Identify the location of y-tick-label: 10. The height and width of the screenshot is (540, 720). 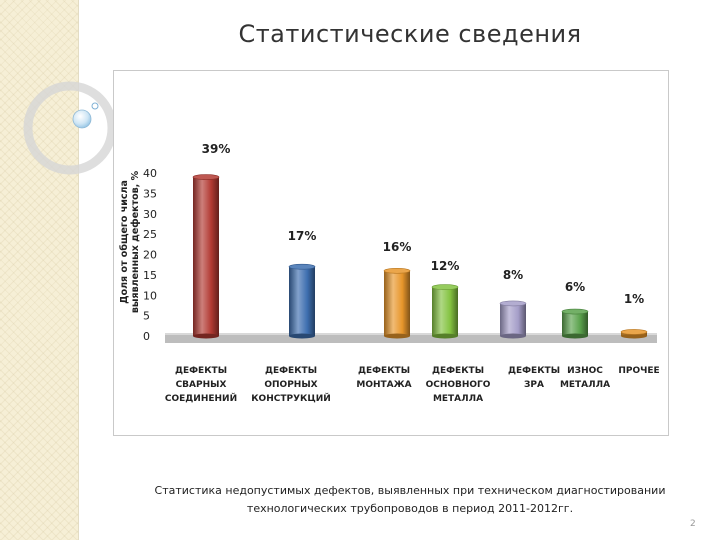
(150, 295).